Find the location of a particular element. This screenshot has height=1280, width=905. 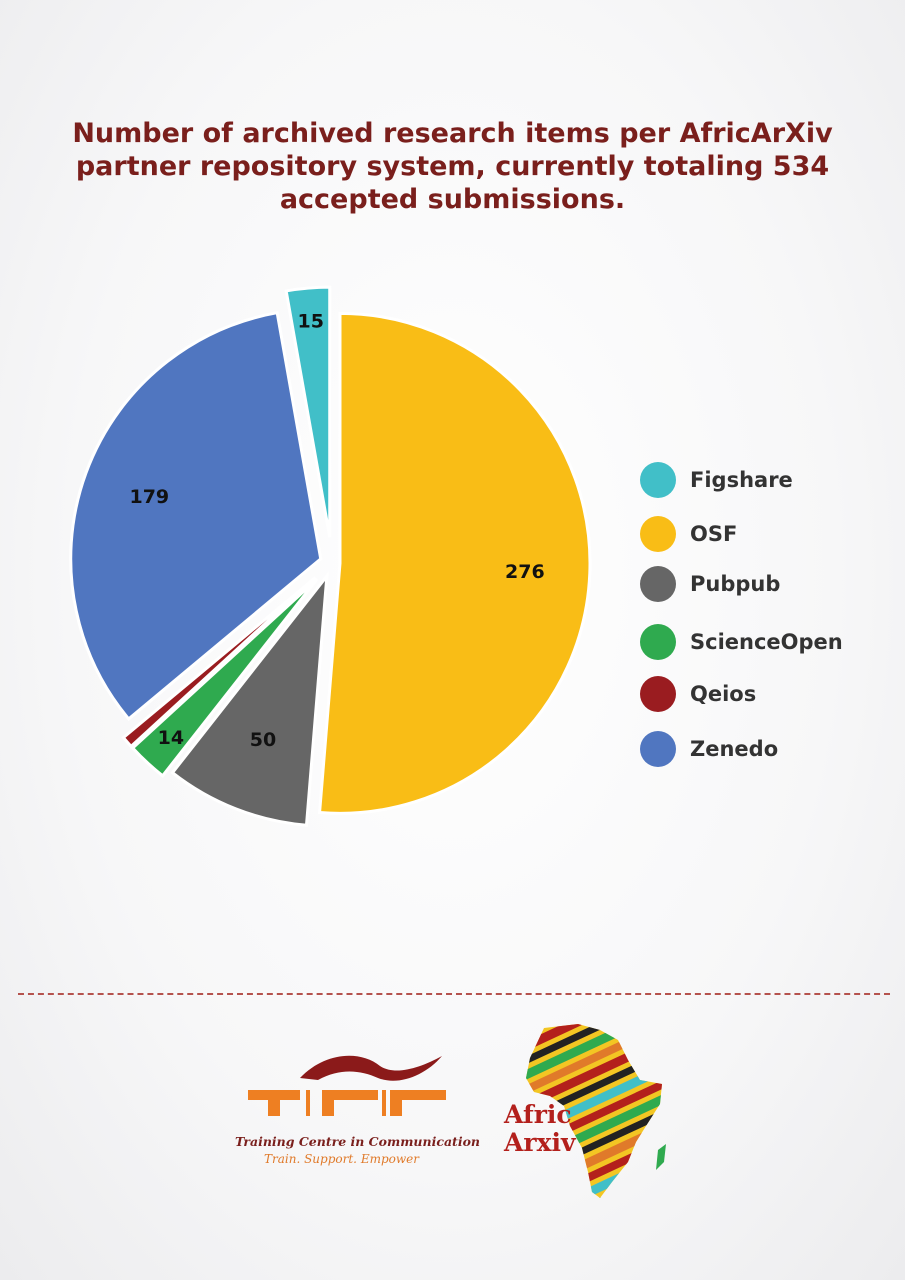

pie-slice-scienceopen is located at coordinates (224, 678).